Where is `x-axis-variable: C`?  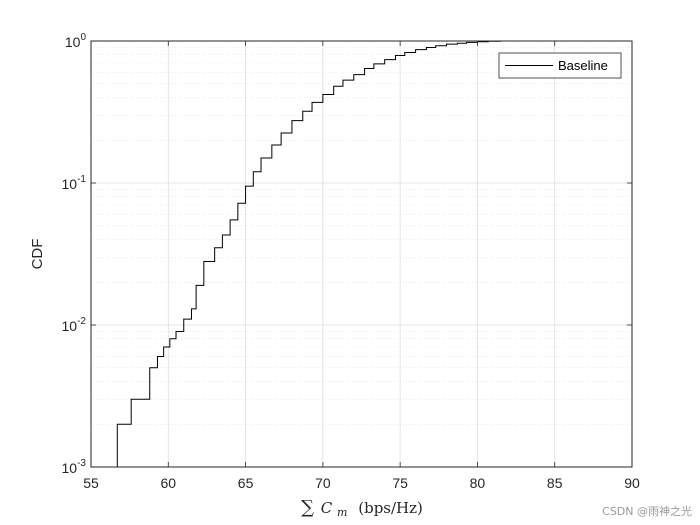
x-axis-variable: C is located at coordinates (327, 508).